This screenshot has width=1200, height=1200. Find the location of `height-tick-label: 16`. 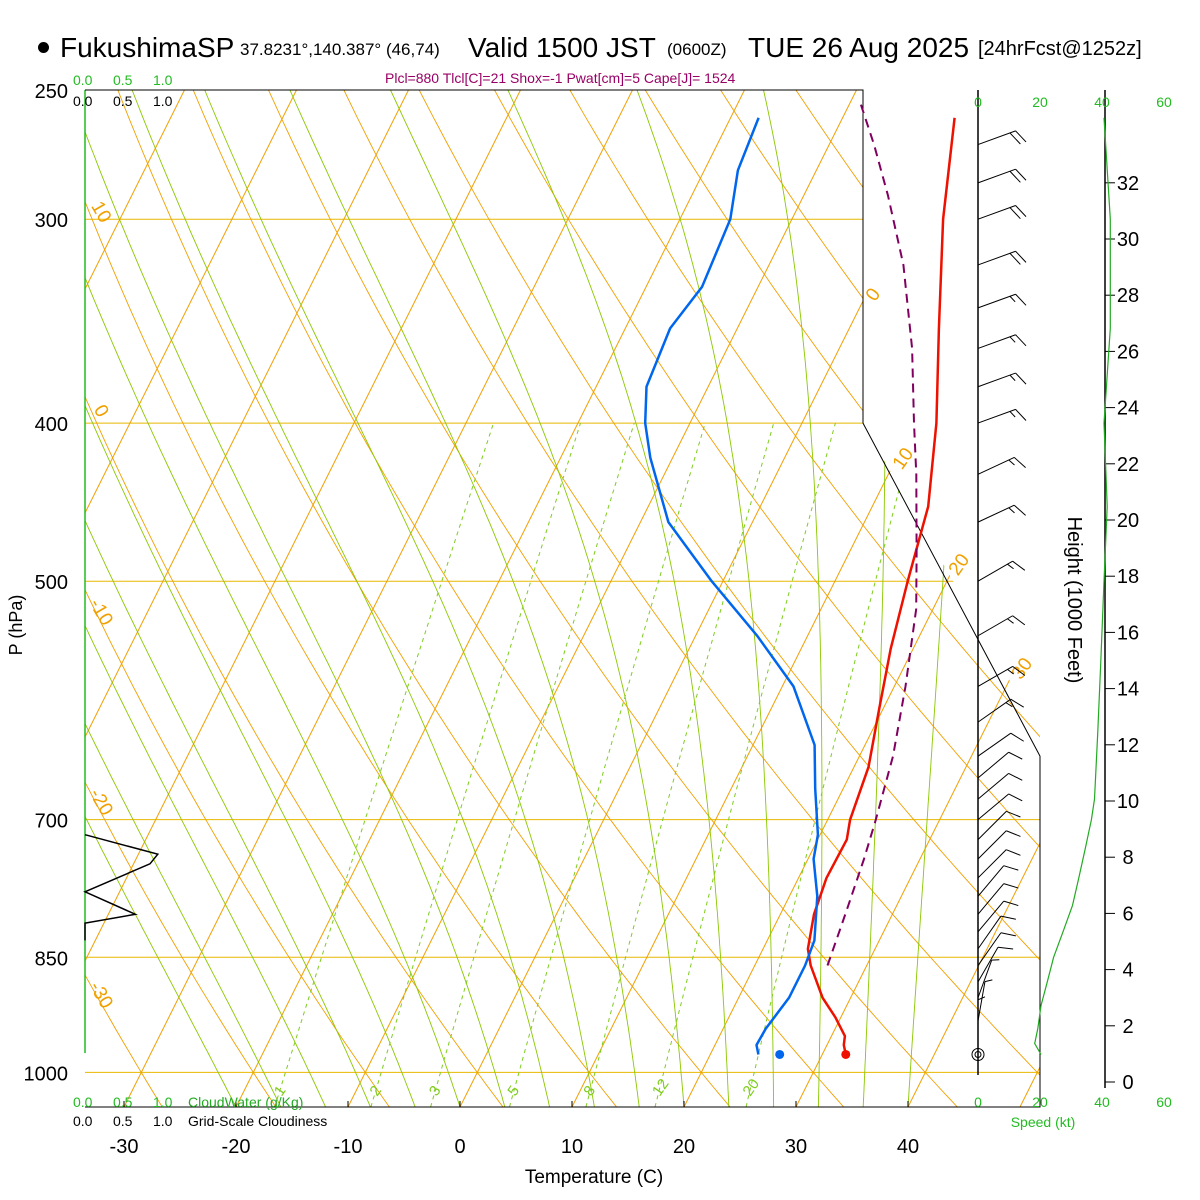

height-tick-label: 16 is located at coordinates (1128, 633).